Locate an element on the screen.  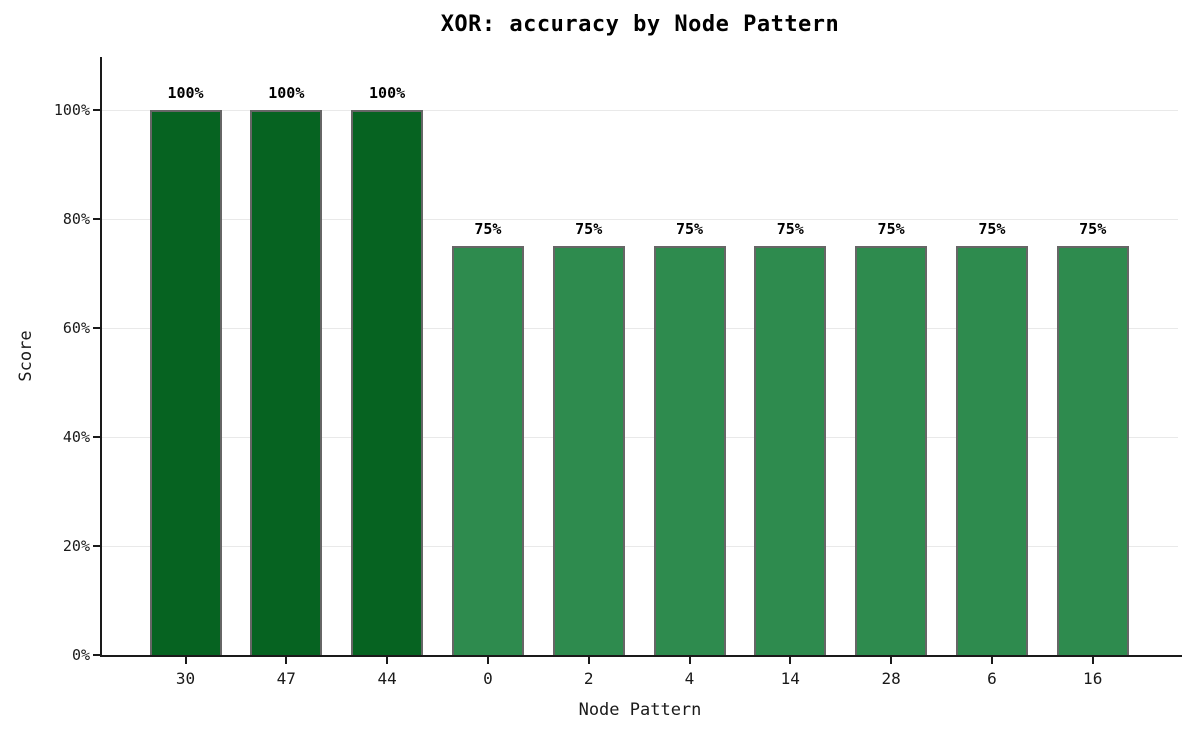
x-tick-label: 0 is located at coordinates (488, 678).